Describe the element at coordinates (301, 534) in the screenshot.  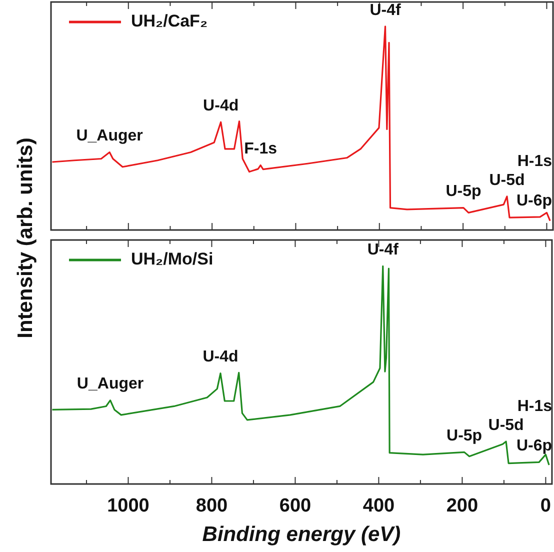
I see `x-axis-title: Binding energy (eV)` at that location.